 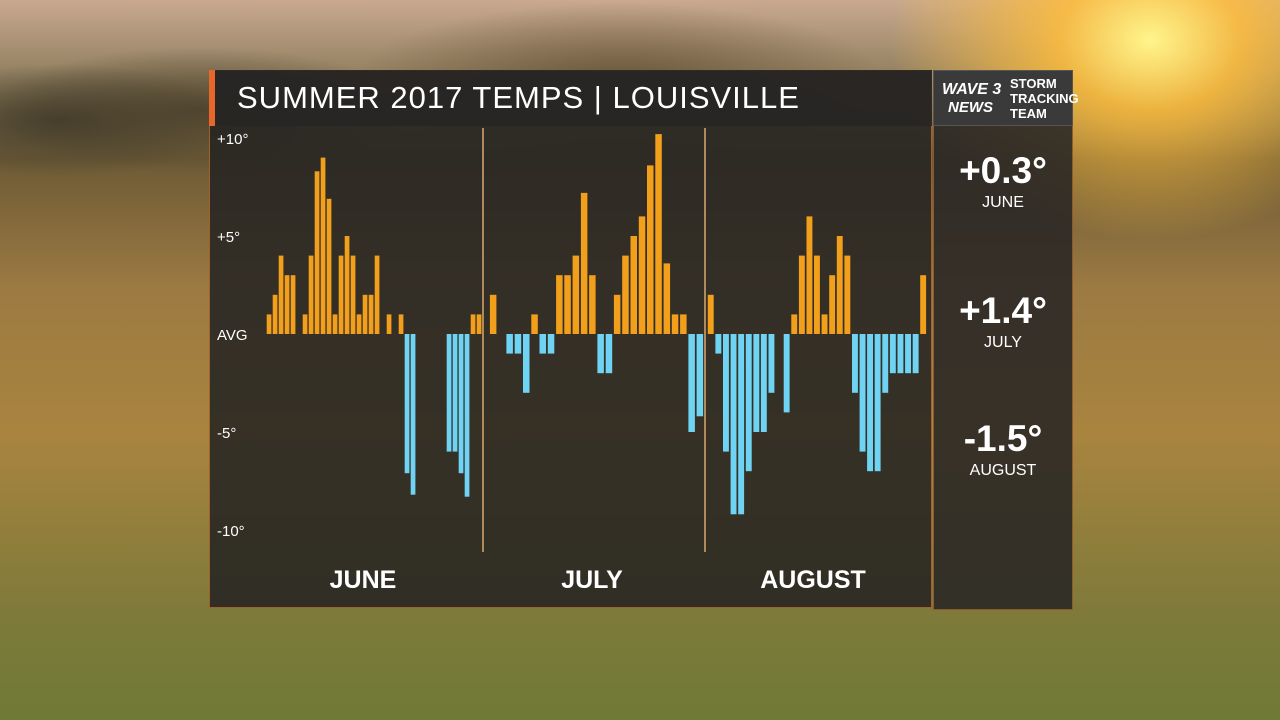 I want to click on monthly-summary-panel, so click(x=1003, y=340).